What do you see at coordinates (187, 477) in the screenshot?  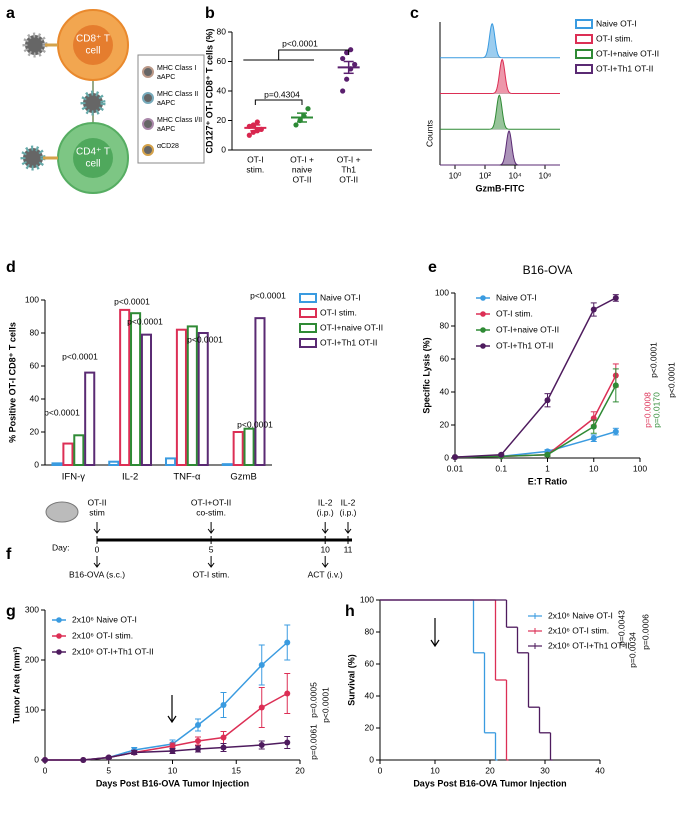 I see `x-tick-label: TNF-α` at bounding box center [187, 477].